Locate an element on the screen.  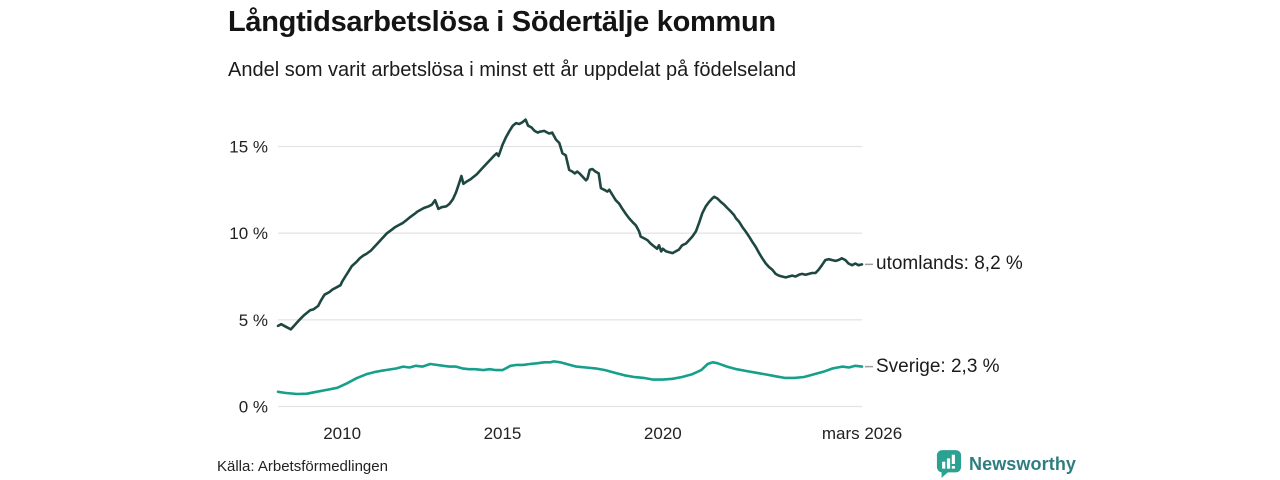
y-axis-tick-label: 10 % is located at coordinates (248, 233).